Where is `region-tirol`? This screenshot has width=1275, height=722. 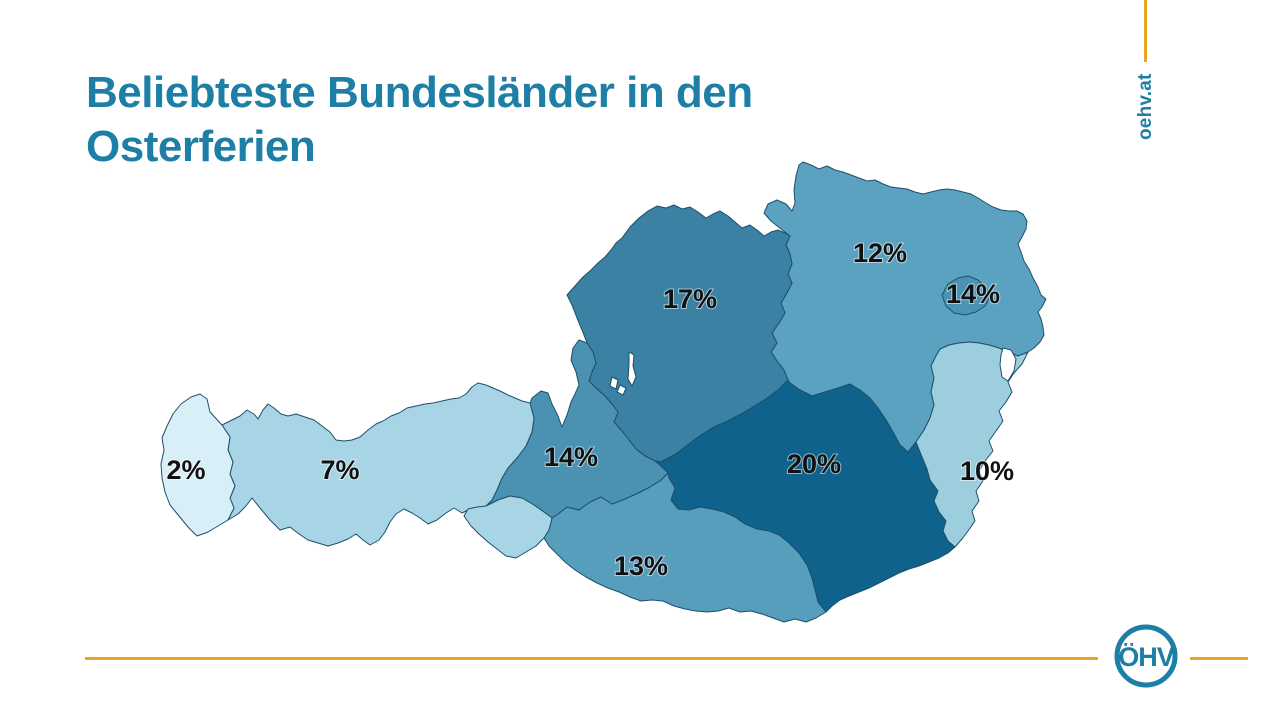 region-tirol is located at coordinates (378, 464).